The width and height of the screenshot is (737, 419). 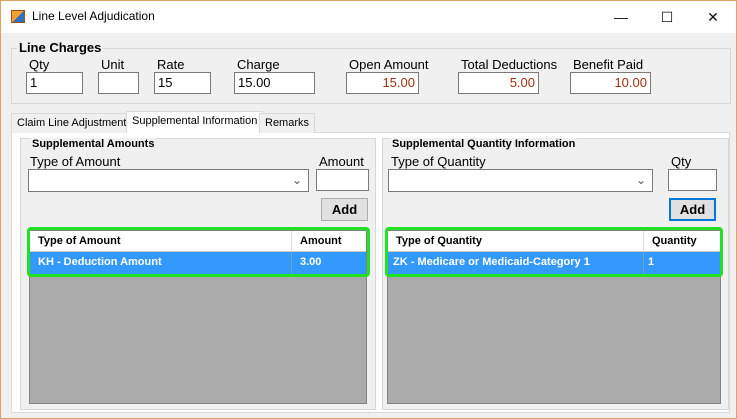 I want to click on grid-header: Type of Quantity Quantity, so click(x=554, y=241).